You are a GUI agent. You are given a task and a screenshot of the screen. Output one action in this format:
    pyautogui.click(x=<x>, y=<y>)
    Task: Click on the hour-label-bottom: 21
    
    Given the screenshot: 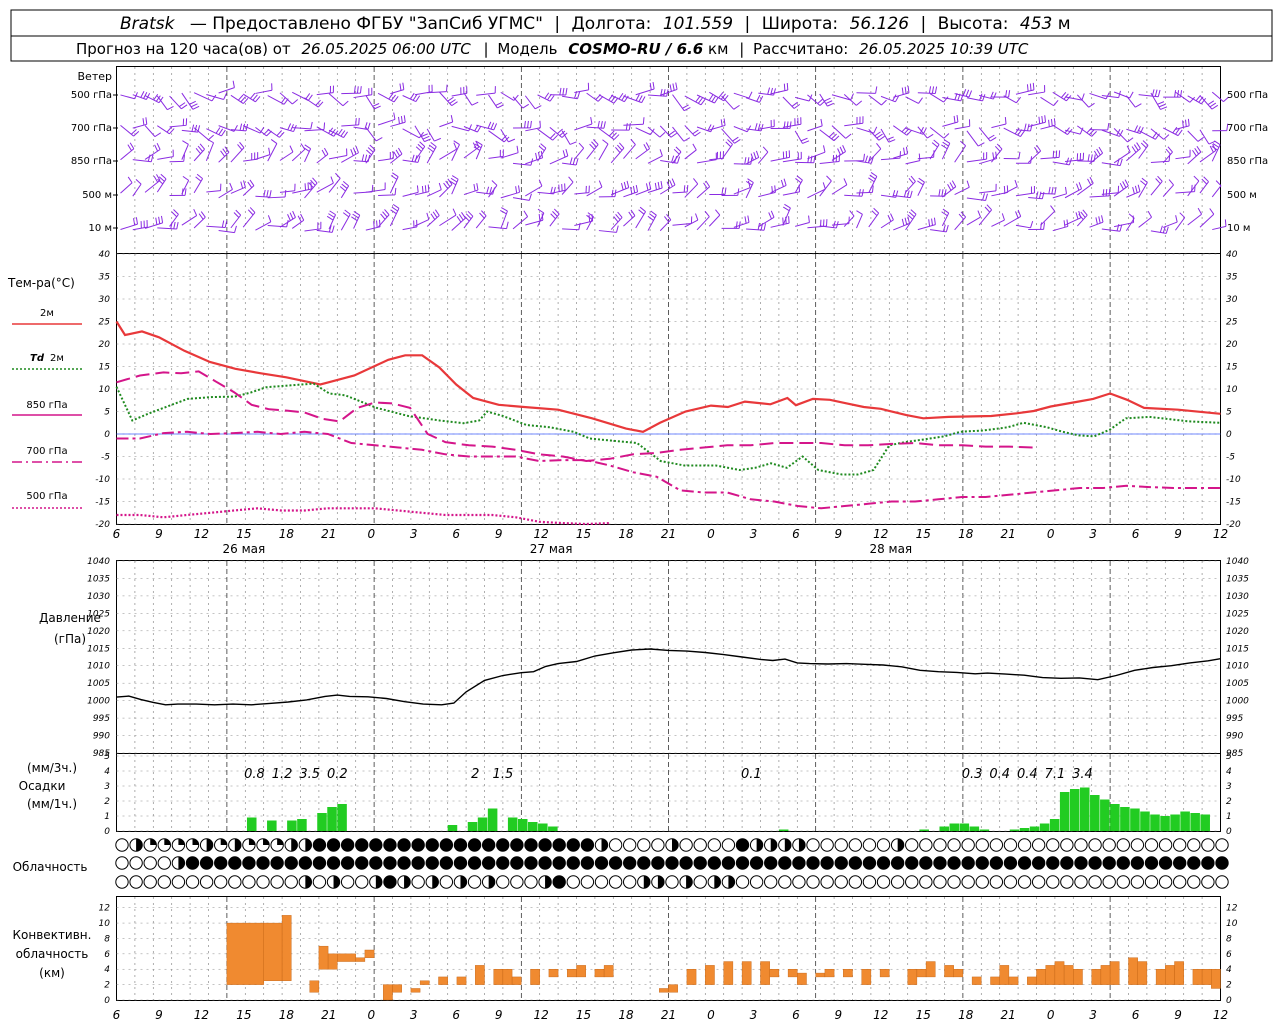 What is the action you would take?
    pyautogui.click(x=1008, y=1015)
    